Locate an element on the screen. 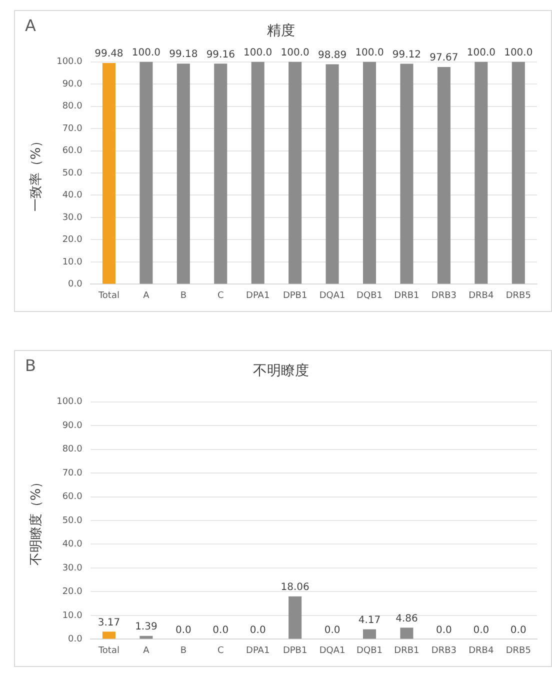 Image resolution: width=552 pixels, height=673 pixels. data-label: 98.89 is located at coordinates (332, 55).